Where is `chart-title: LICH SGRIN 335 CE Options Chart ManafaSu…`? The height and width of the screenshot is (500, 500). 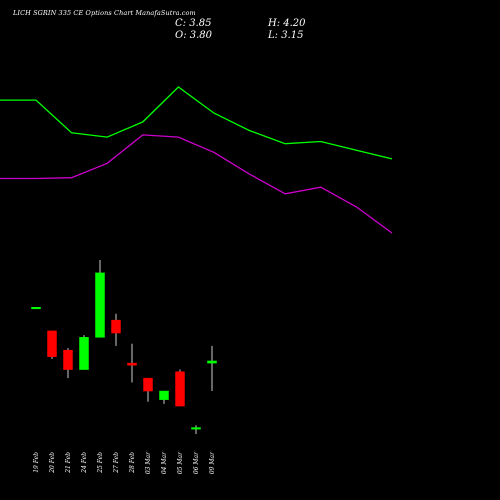 chart-title: LICH SGRIN 335 CE Options Chart ManafaSu… is located at coordinates (104, 13).